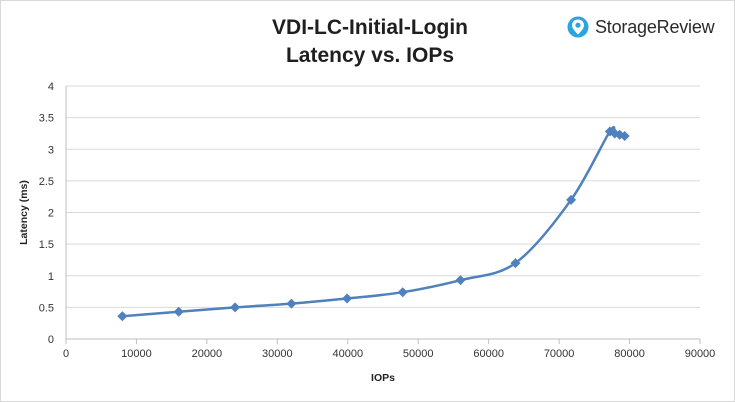 This screenshot has height=402, width=735. I want to click on x-tick-label: 0, so click(66, 354).